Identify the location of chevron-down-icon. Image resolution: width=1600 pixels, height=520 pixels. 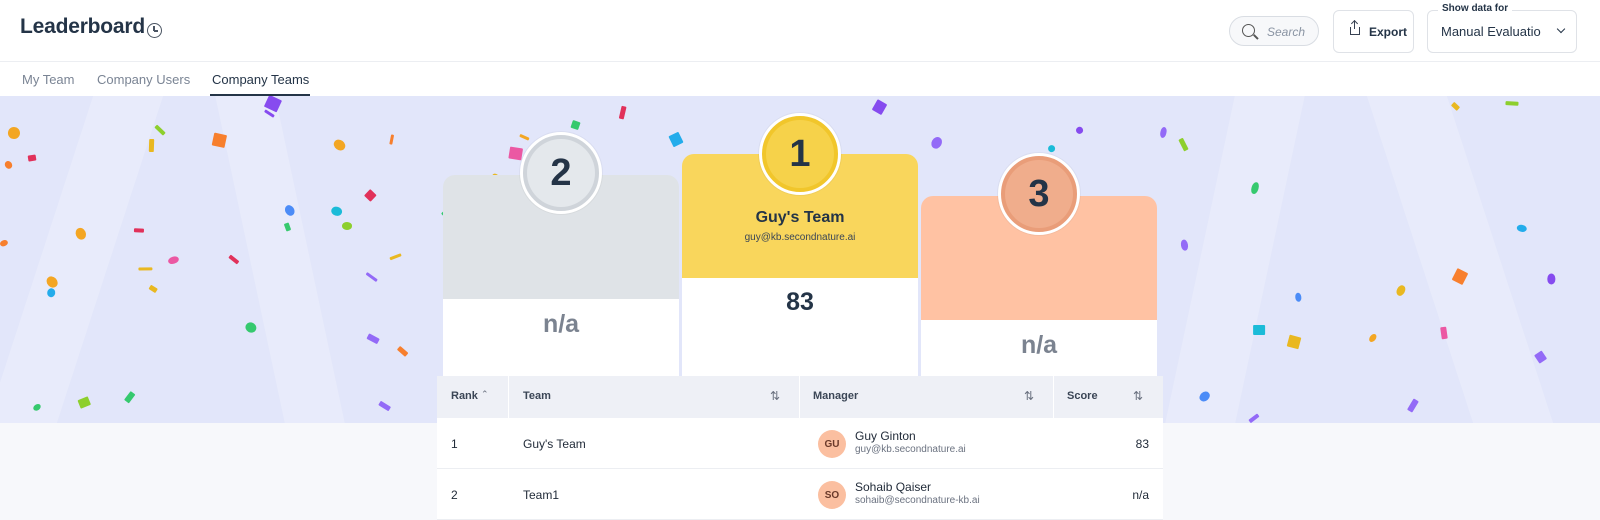
(1561, 29).